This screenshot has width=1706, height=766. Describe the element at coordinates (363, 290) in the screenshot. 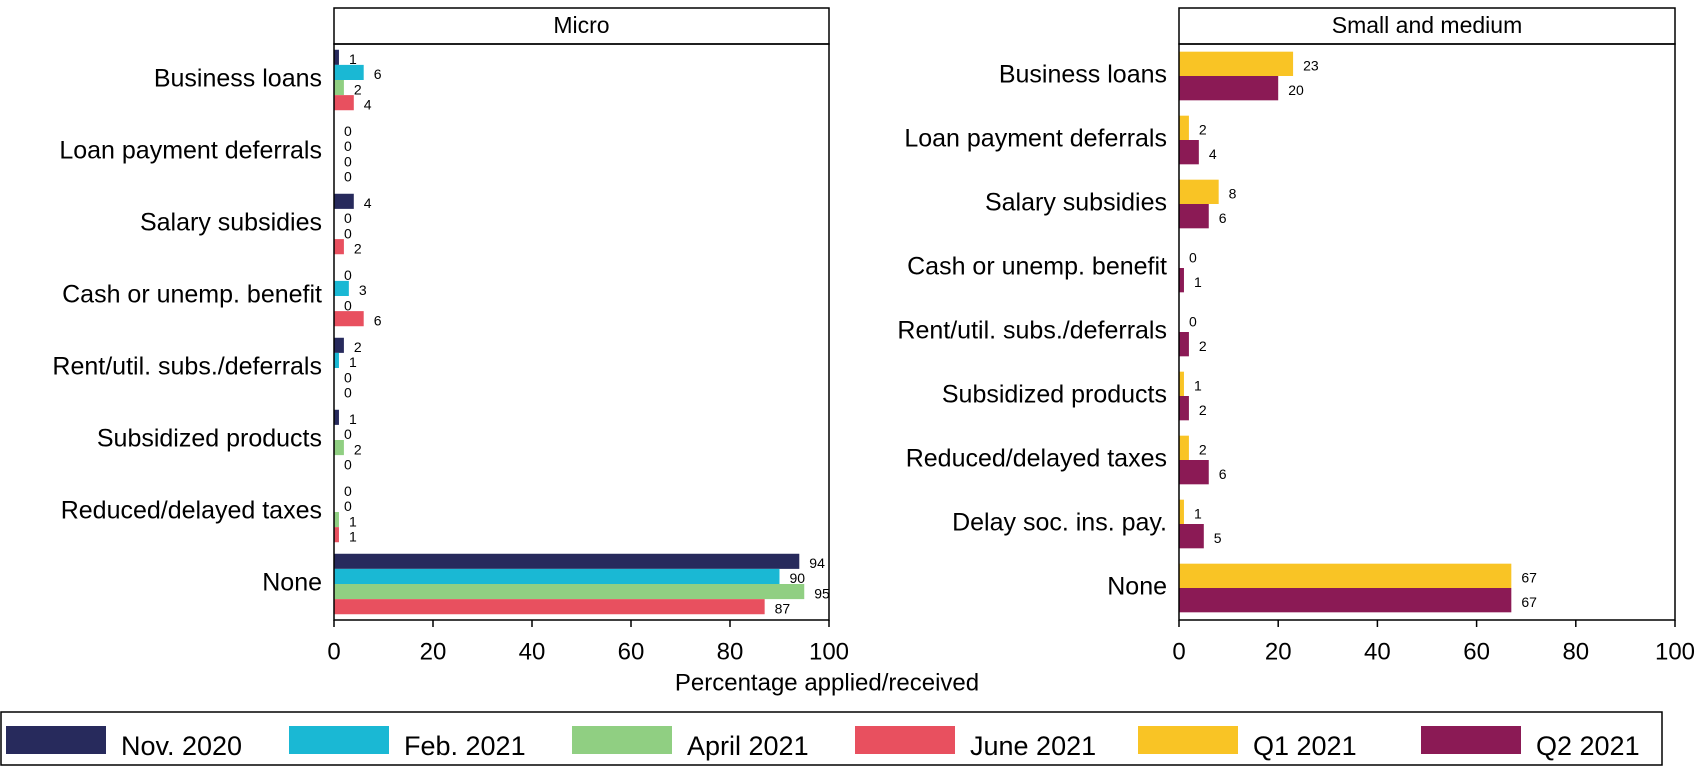

I see `value-label: 3` at that location.